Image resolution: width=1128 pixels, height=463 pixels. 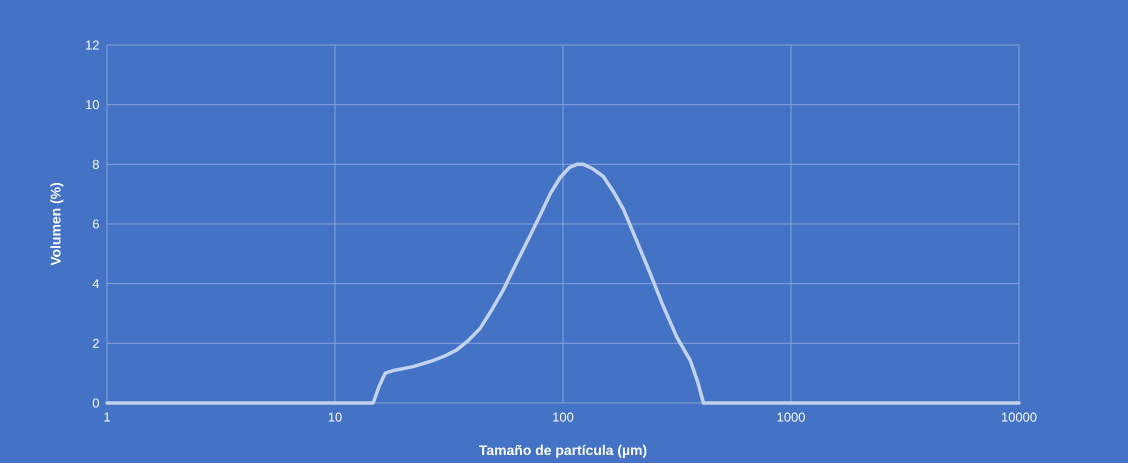 What do you see at coordinates (92, 105) in the screenshot?
I see `y-tick-label: 10` at bounding box center [92, 105].